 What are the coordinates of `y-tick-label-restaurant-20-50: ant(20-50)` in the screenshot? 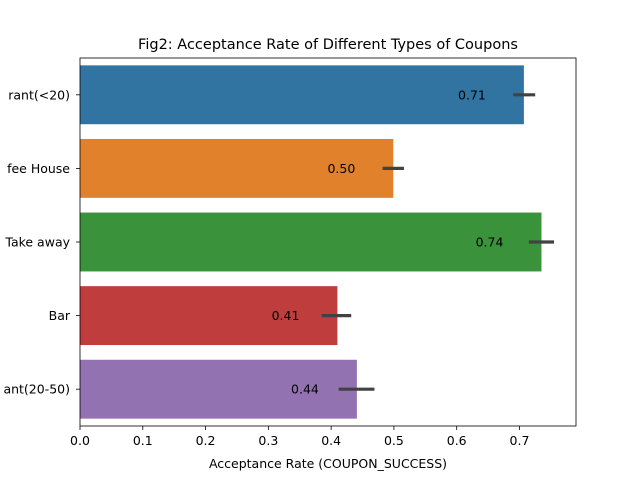 It's located at (36, 389).